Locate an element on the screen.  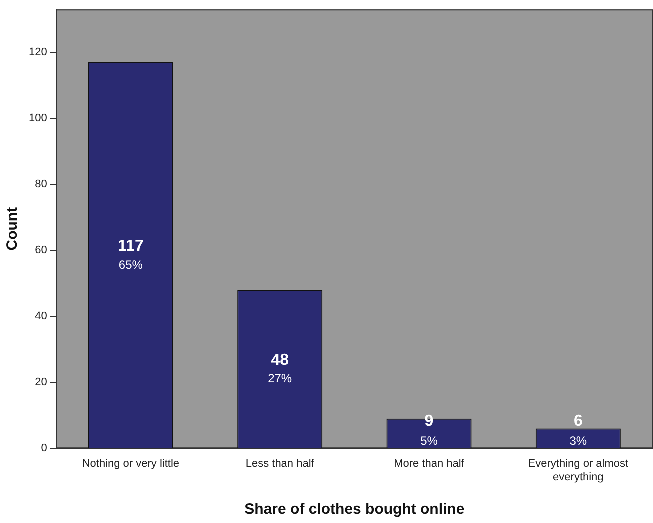
x-axis-title: Share of clothes bought online is located at coordinates (354, 509).